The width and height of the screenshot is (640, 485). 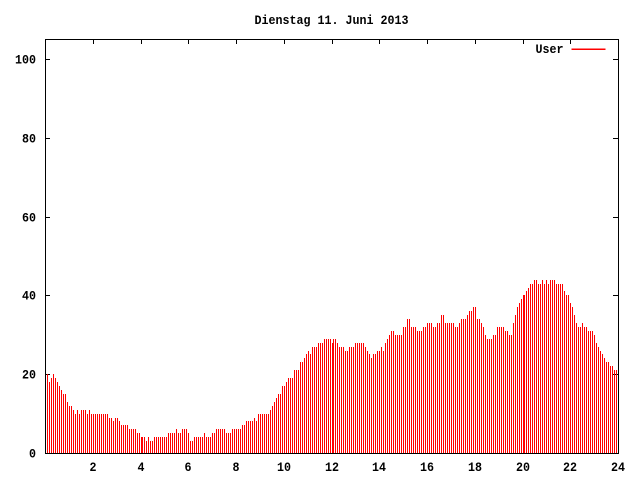 What do you see at coordinates (284, 467) in the screenshot?
I see `svg-text: 10` at bounding box center [284, 467].